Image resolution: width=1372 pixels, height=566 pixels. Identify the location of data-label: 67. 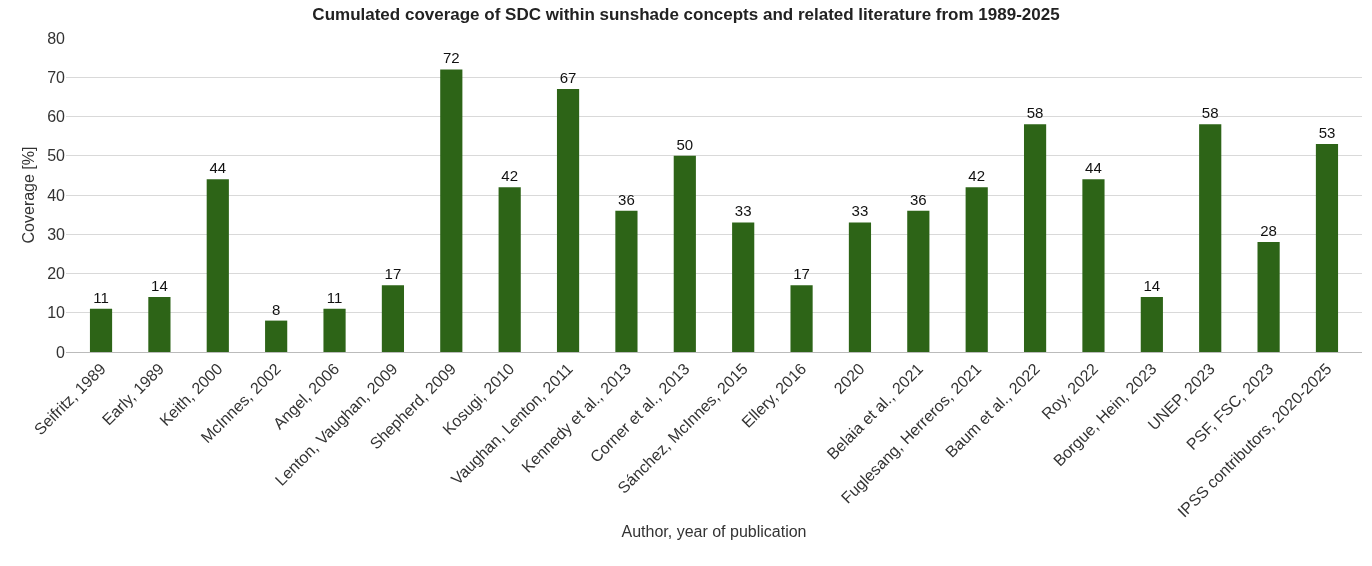
(568, 78).